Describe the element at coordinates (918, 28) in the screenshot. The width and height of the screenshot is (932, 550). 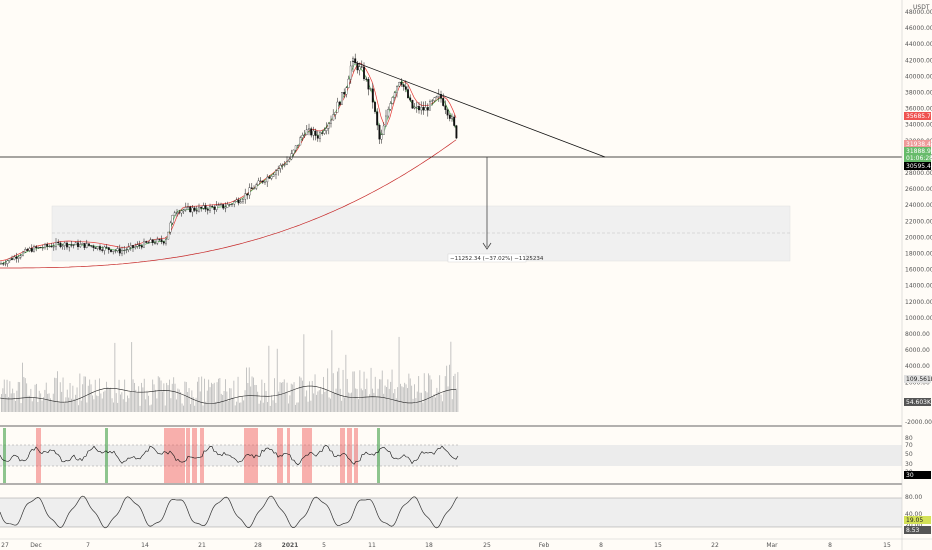
I see `price-tick-label: 46000.00` at that location.